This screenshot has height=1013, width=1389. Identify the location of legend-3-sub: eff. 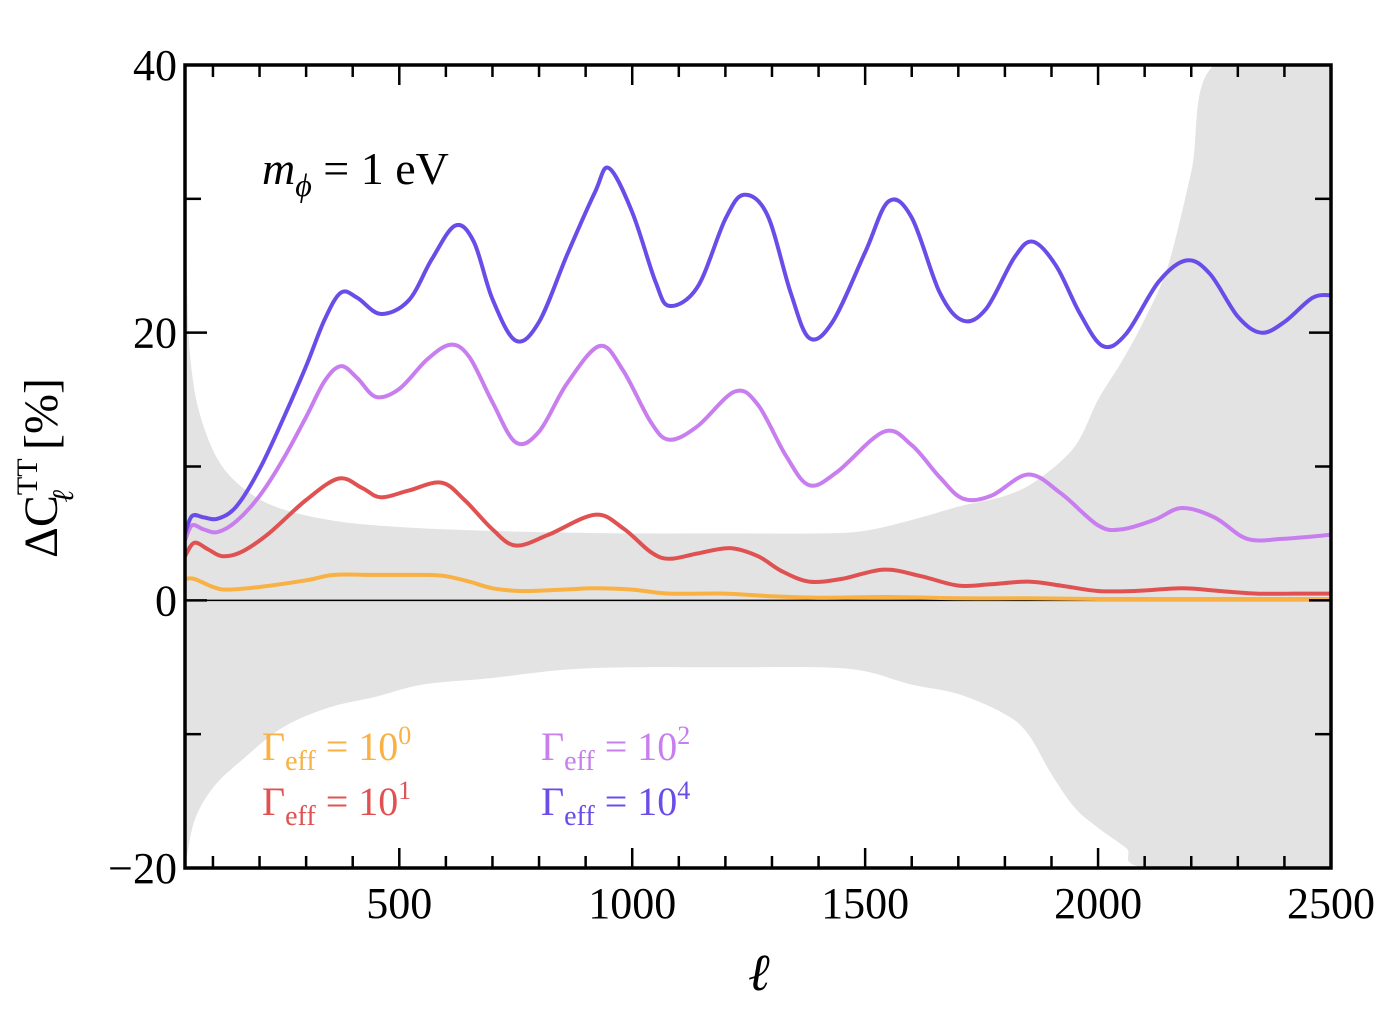
(579, 816).